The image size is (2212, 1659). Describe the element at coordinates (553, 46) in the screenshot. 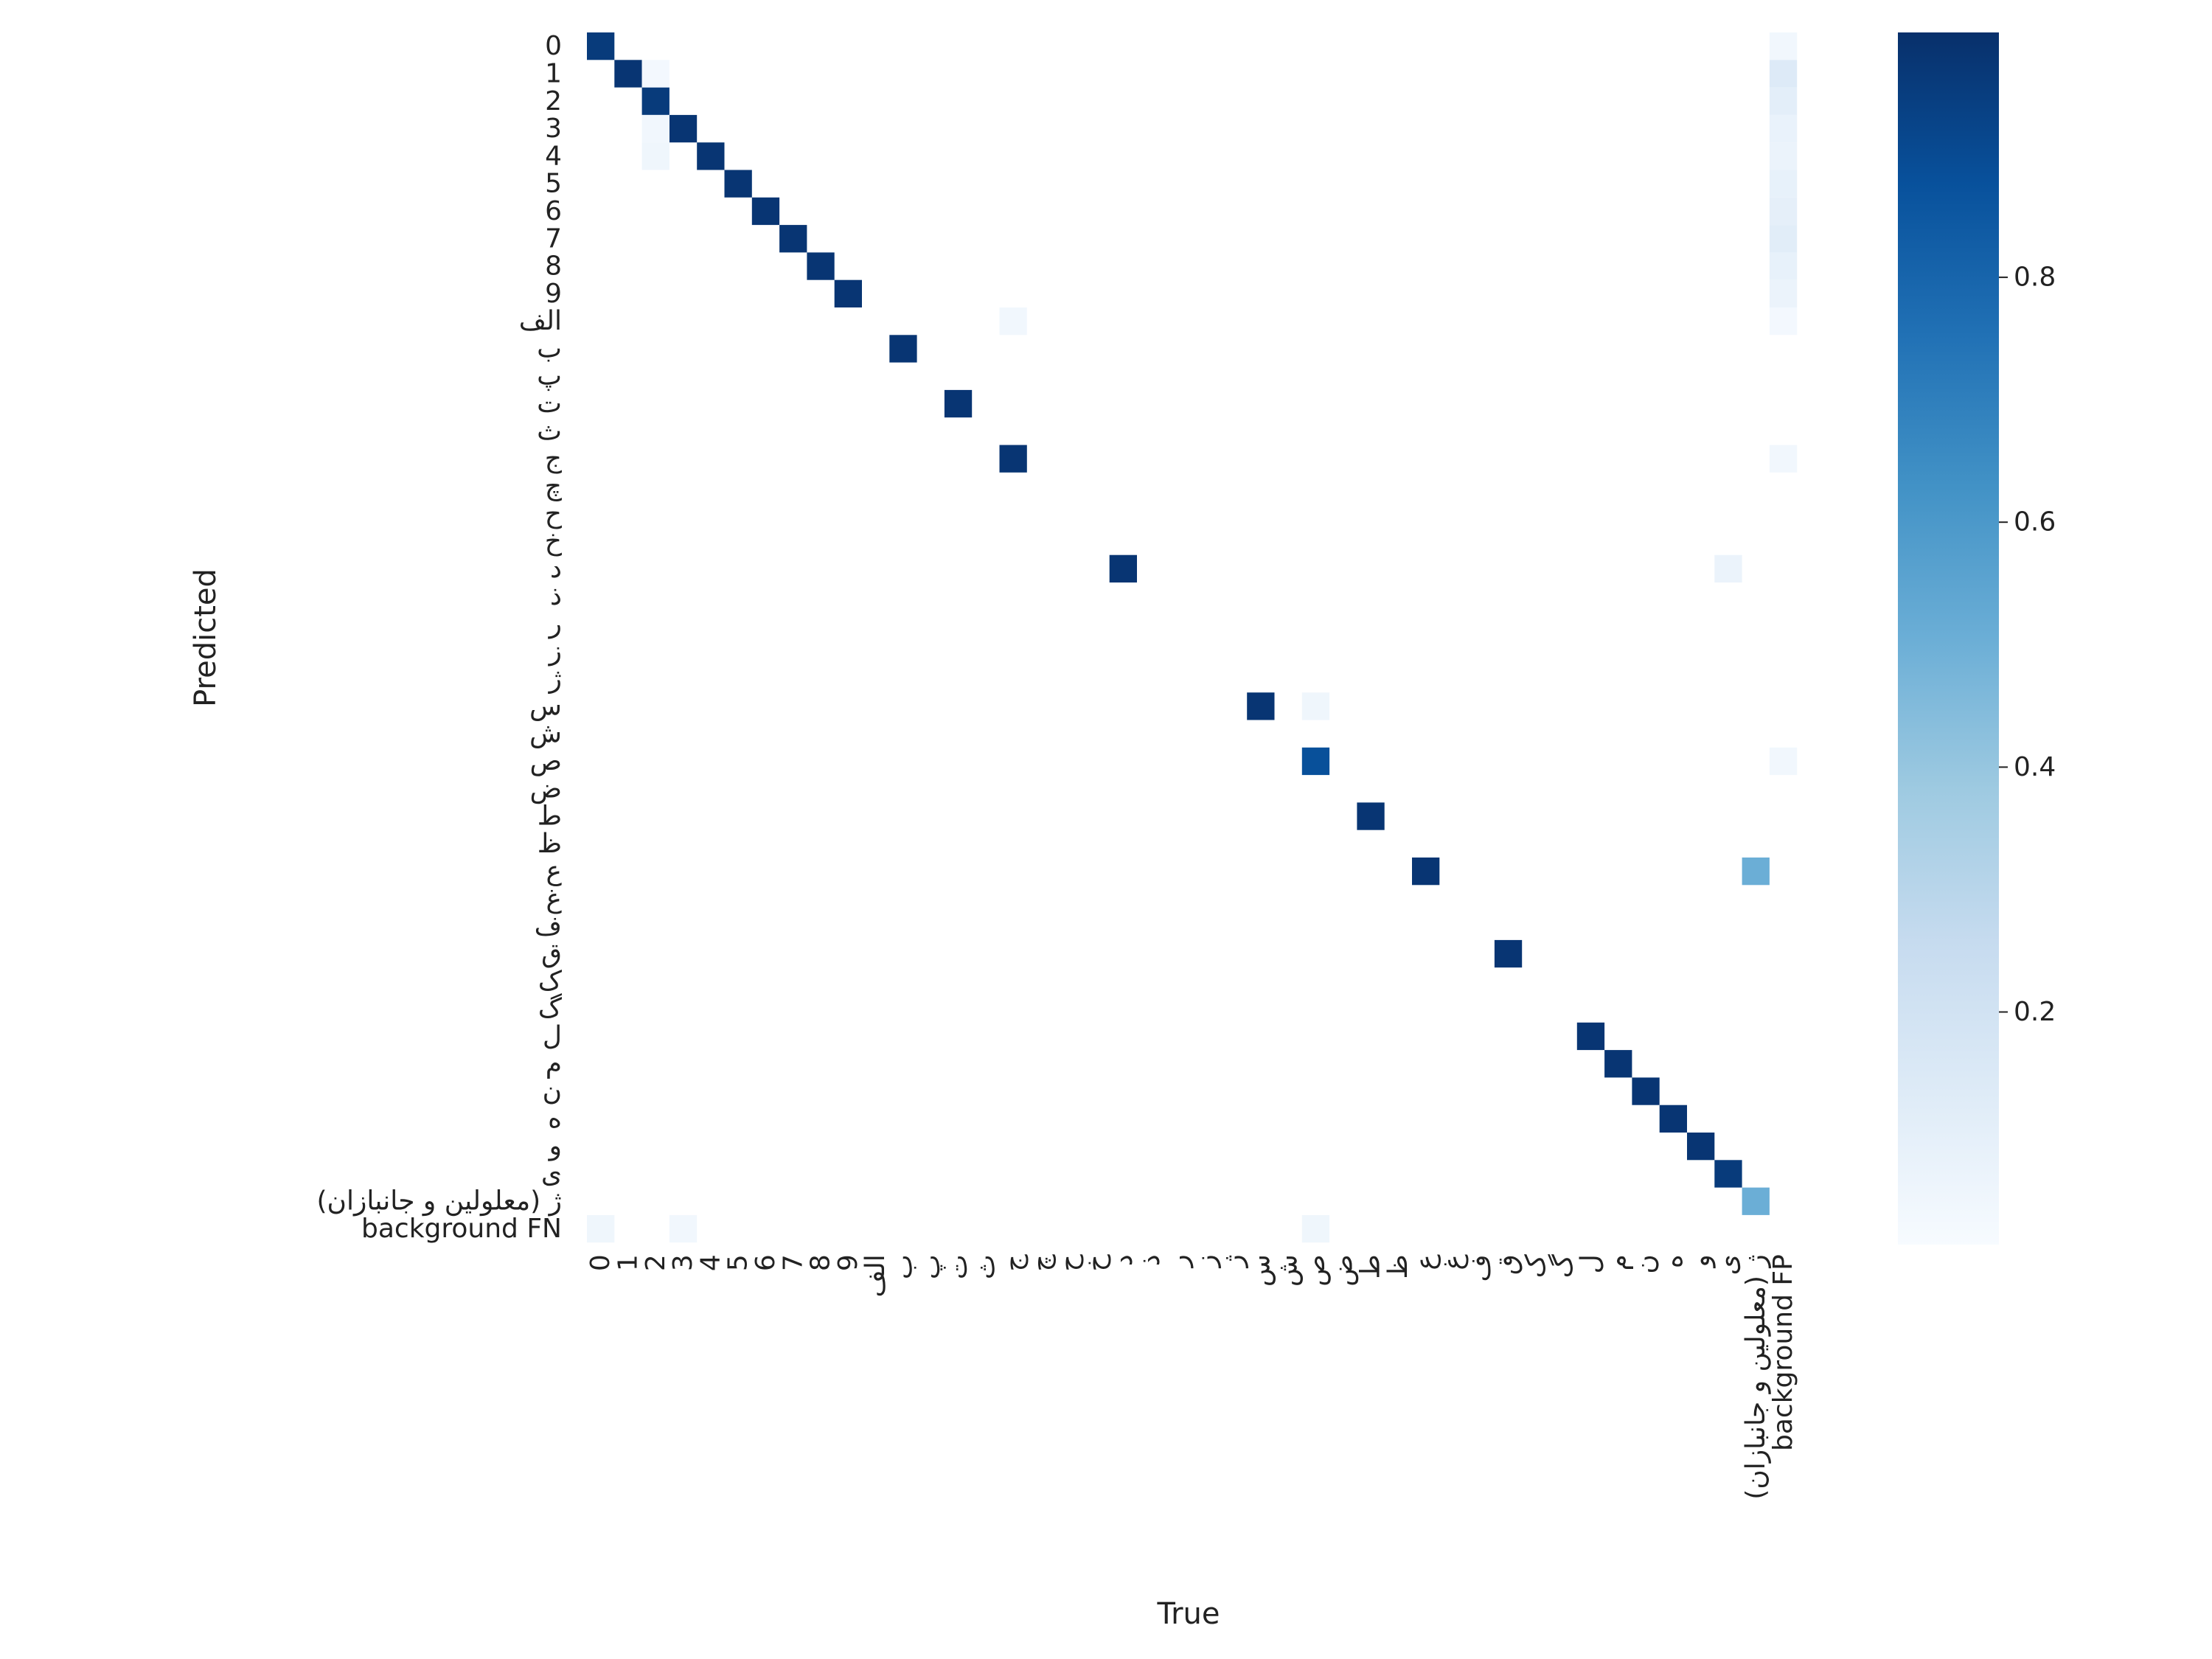

I see `y-tick-label: 0` at that location.